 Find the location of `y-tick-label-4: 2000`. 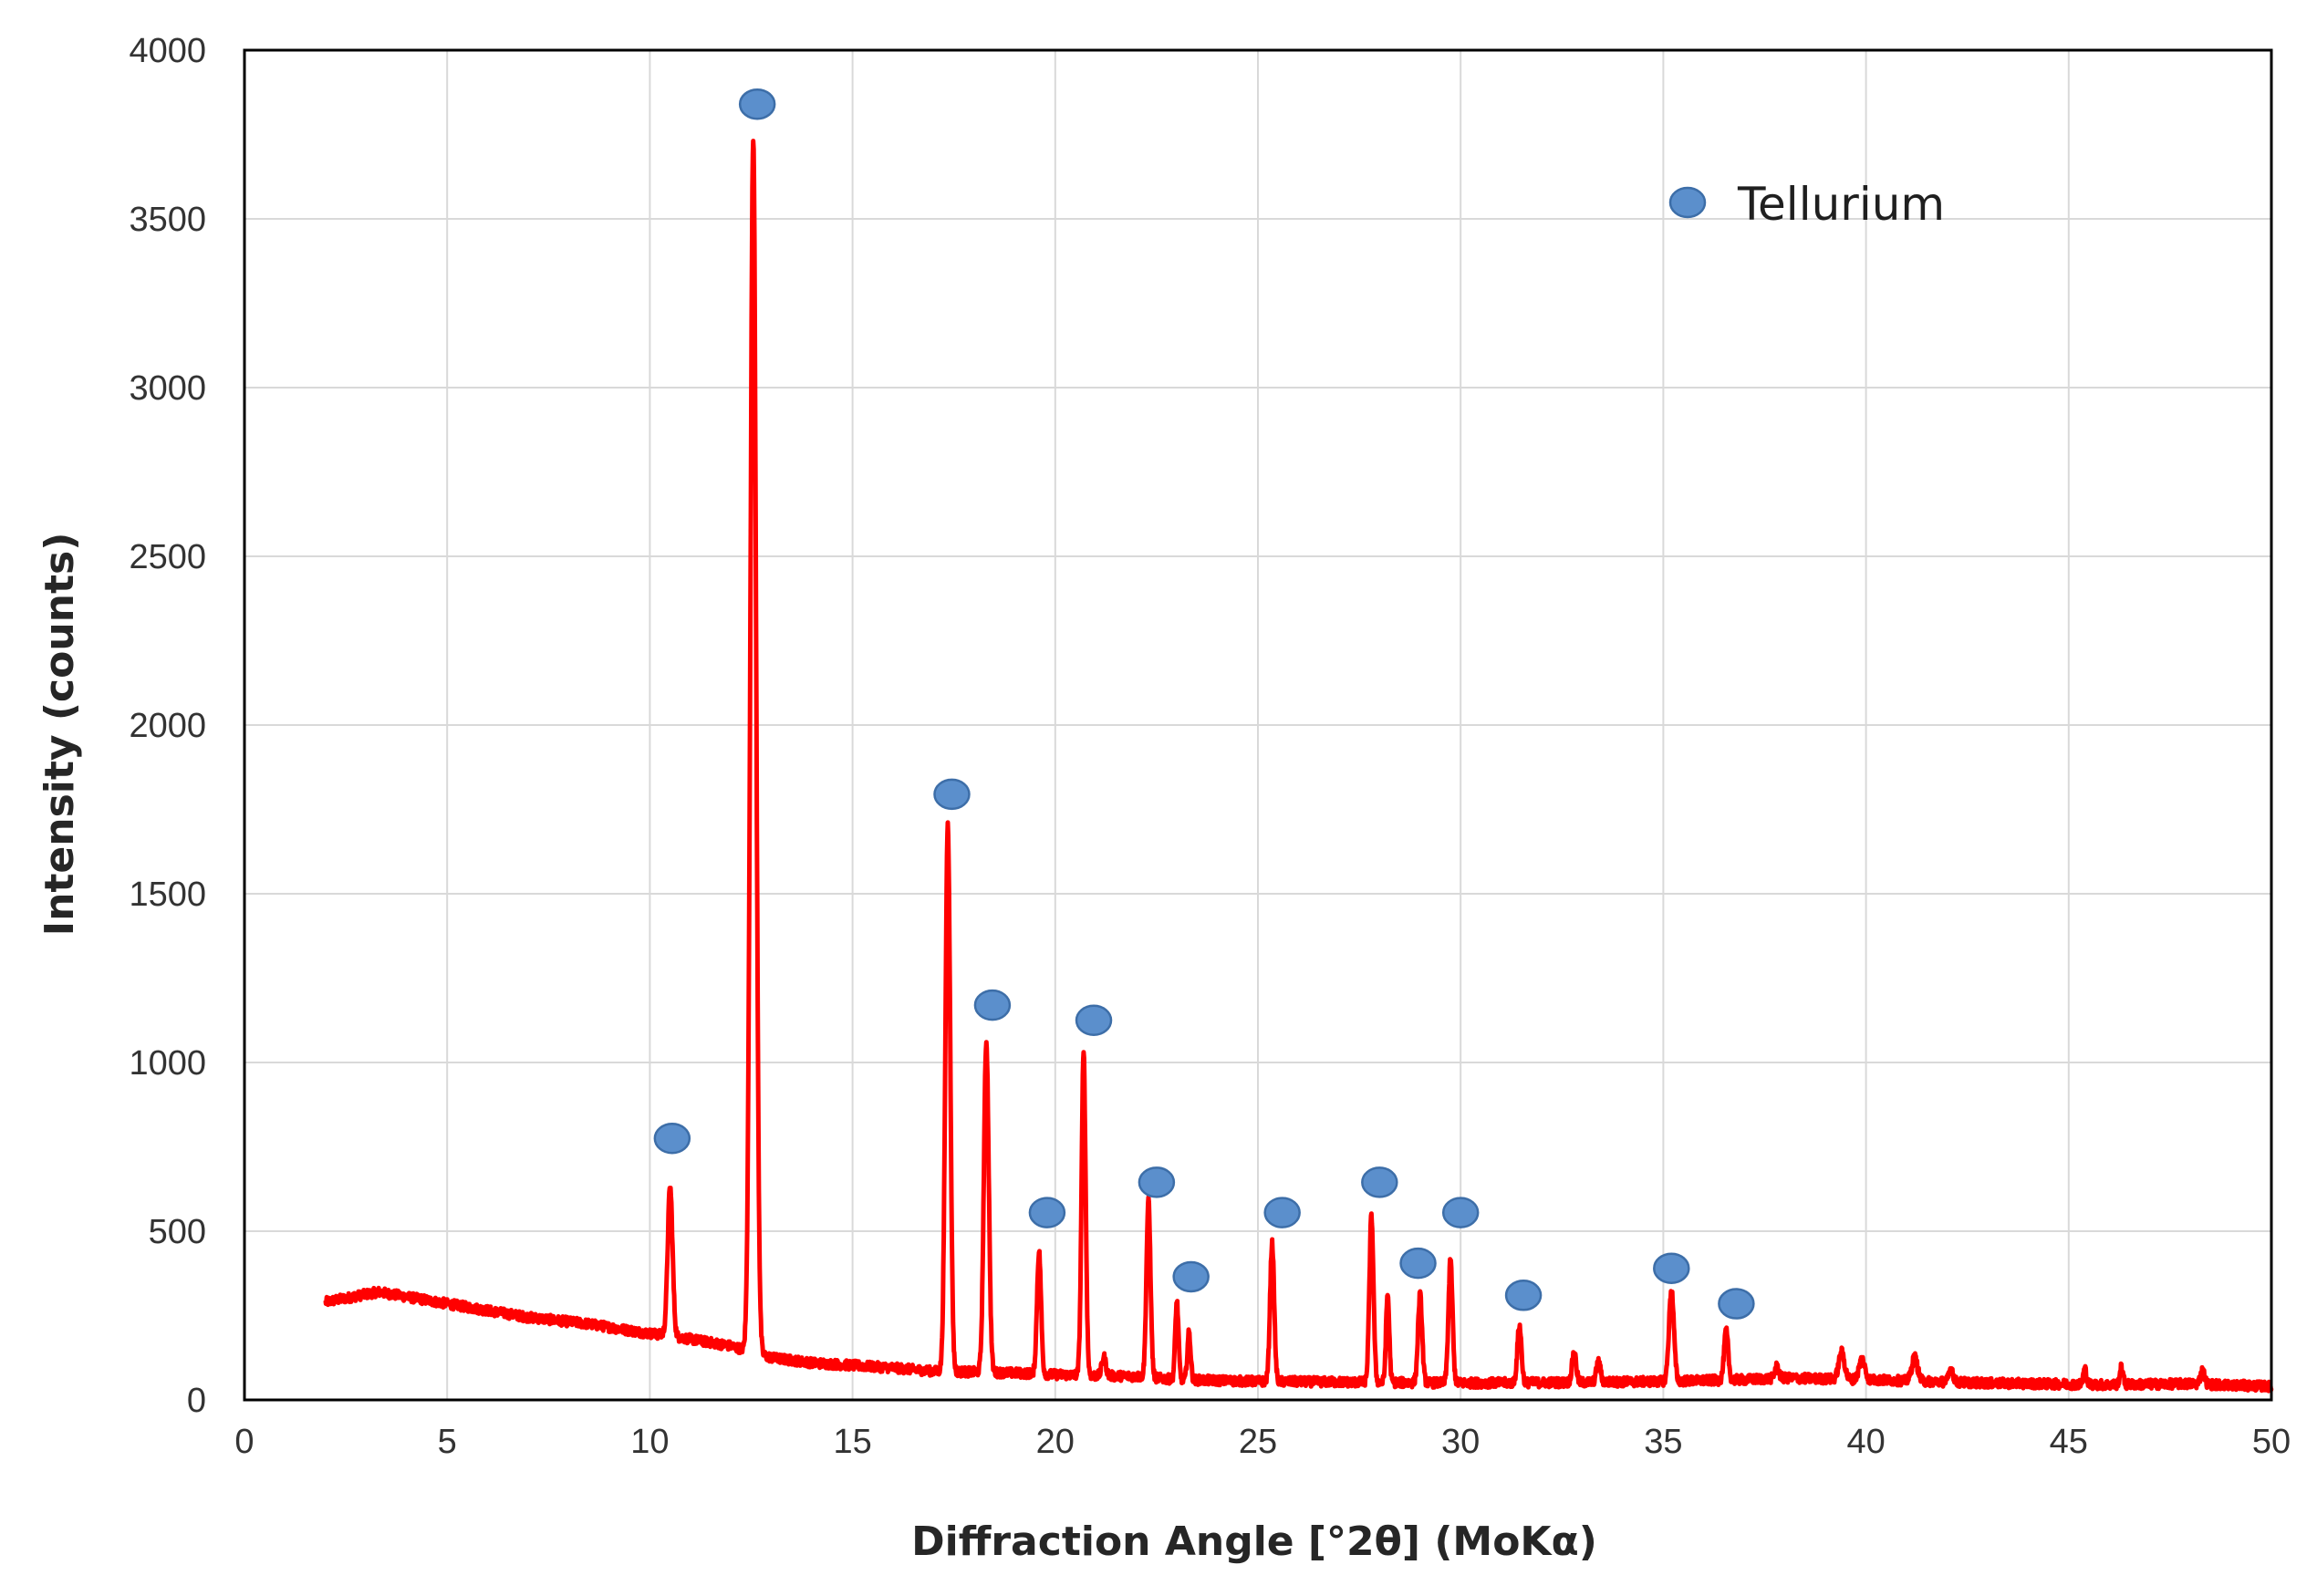

y-tick-label-4: 2000 is located at coordinates (167, 726).